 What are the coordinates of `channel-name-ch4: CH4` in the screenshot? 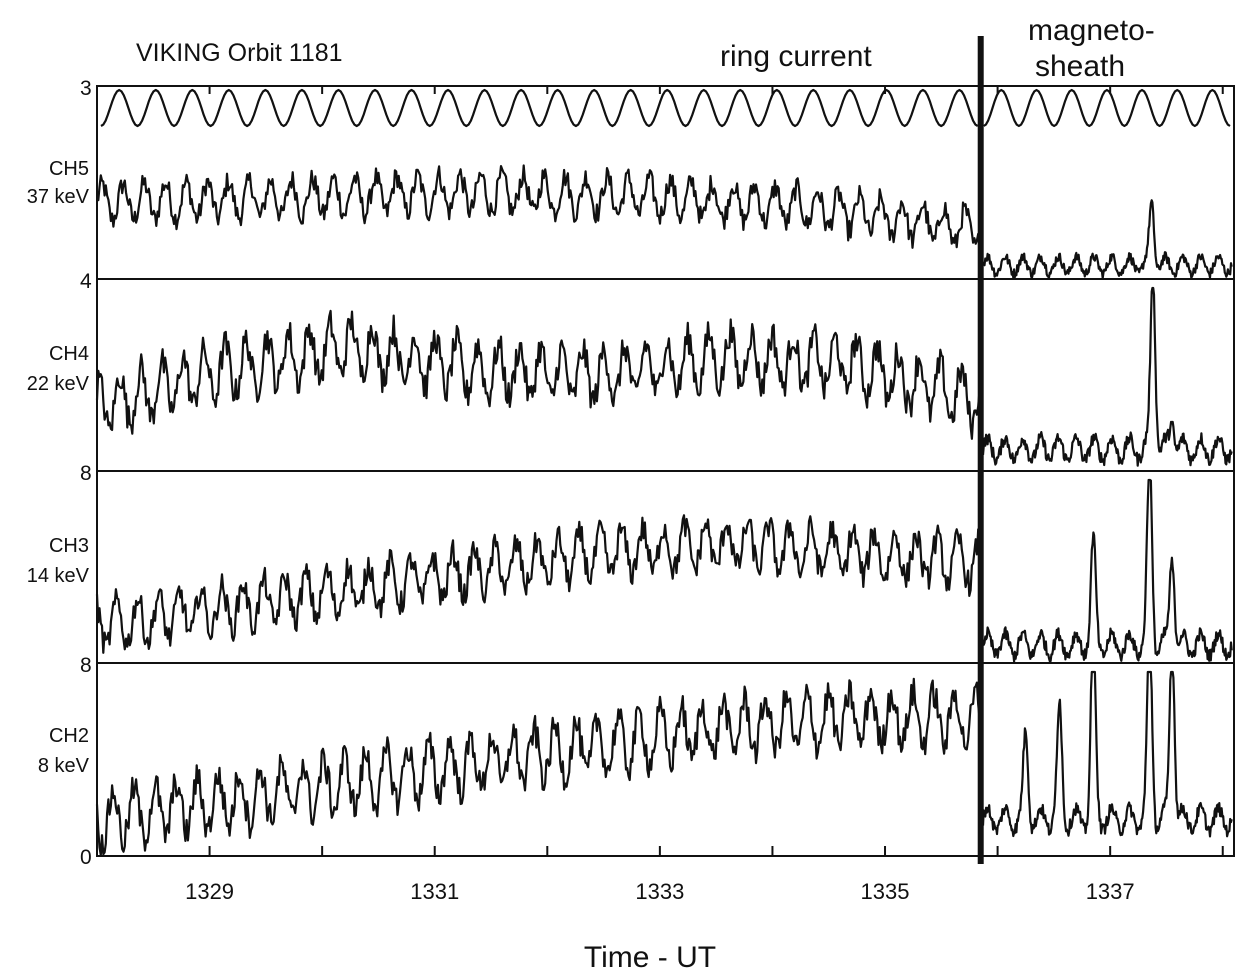 It's located at (69, 354).